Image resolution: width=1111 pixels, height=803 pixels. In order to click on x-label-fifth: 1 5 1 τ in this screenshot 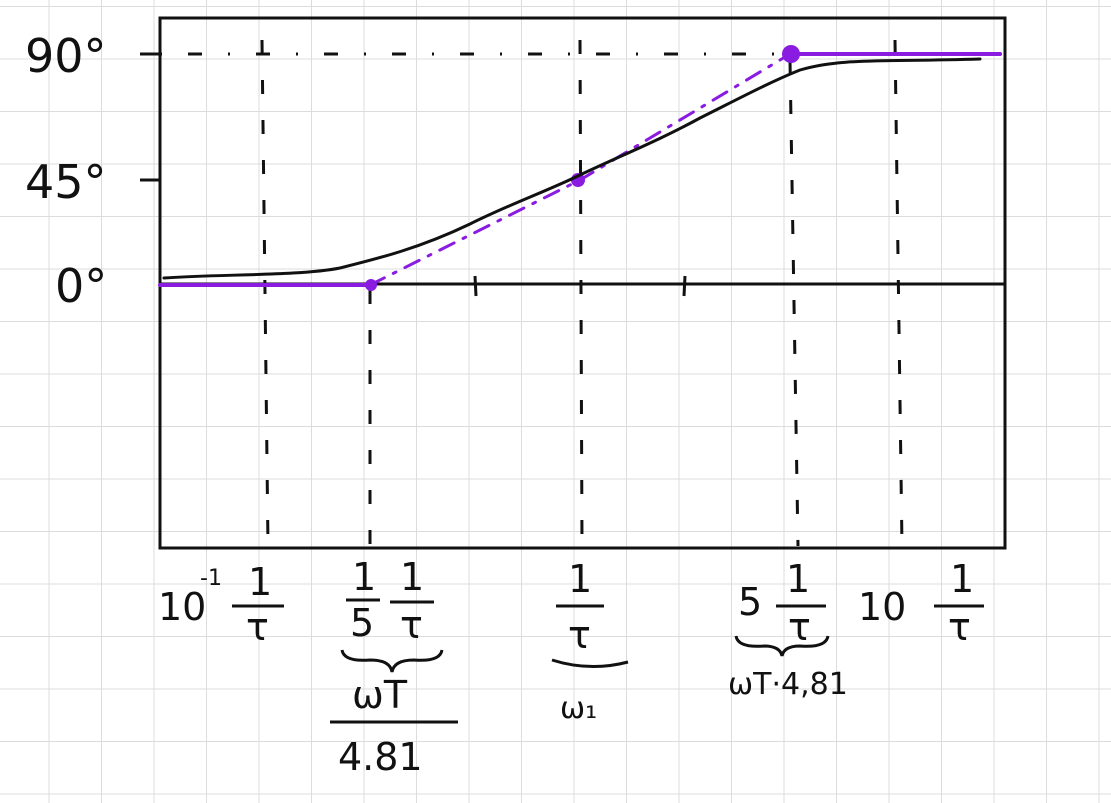, I will do `click(392, 614)`.